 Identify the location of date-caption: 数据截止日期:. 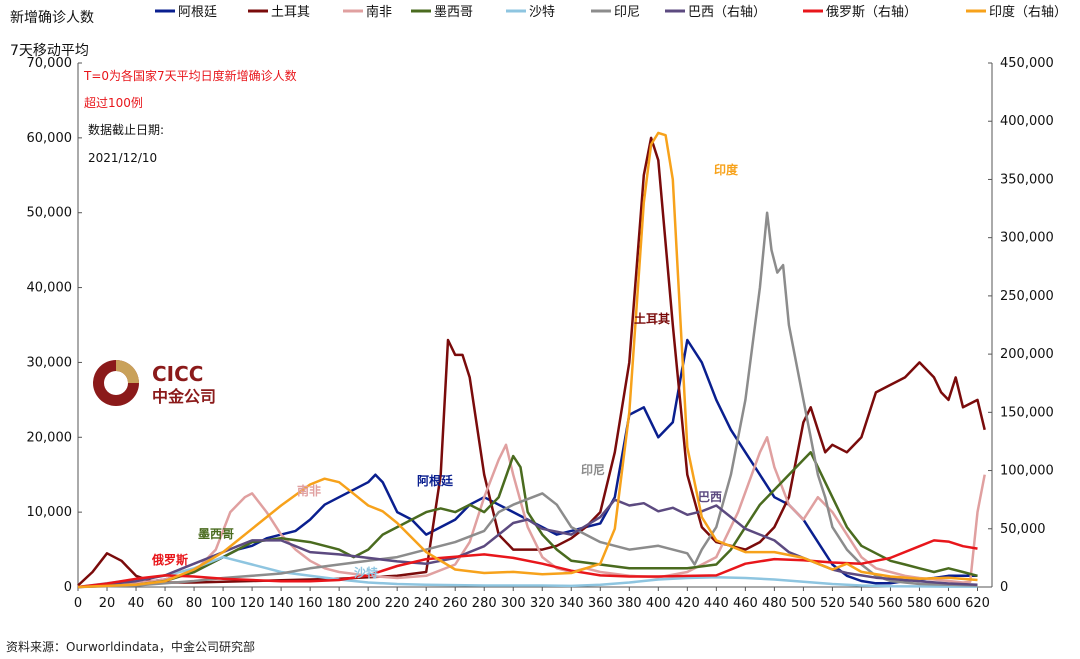
(126, 129).